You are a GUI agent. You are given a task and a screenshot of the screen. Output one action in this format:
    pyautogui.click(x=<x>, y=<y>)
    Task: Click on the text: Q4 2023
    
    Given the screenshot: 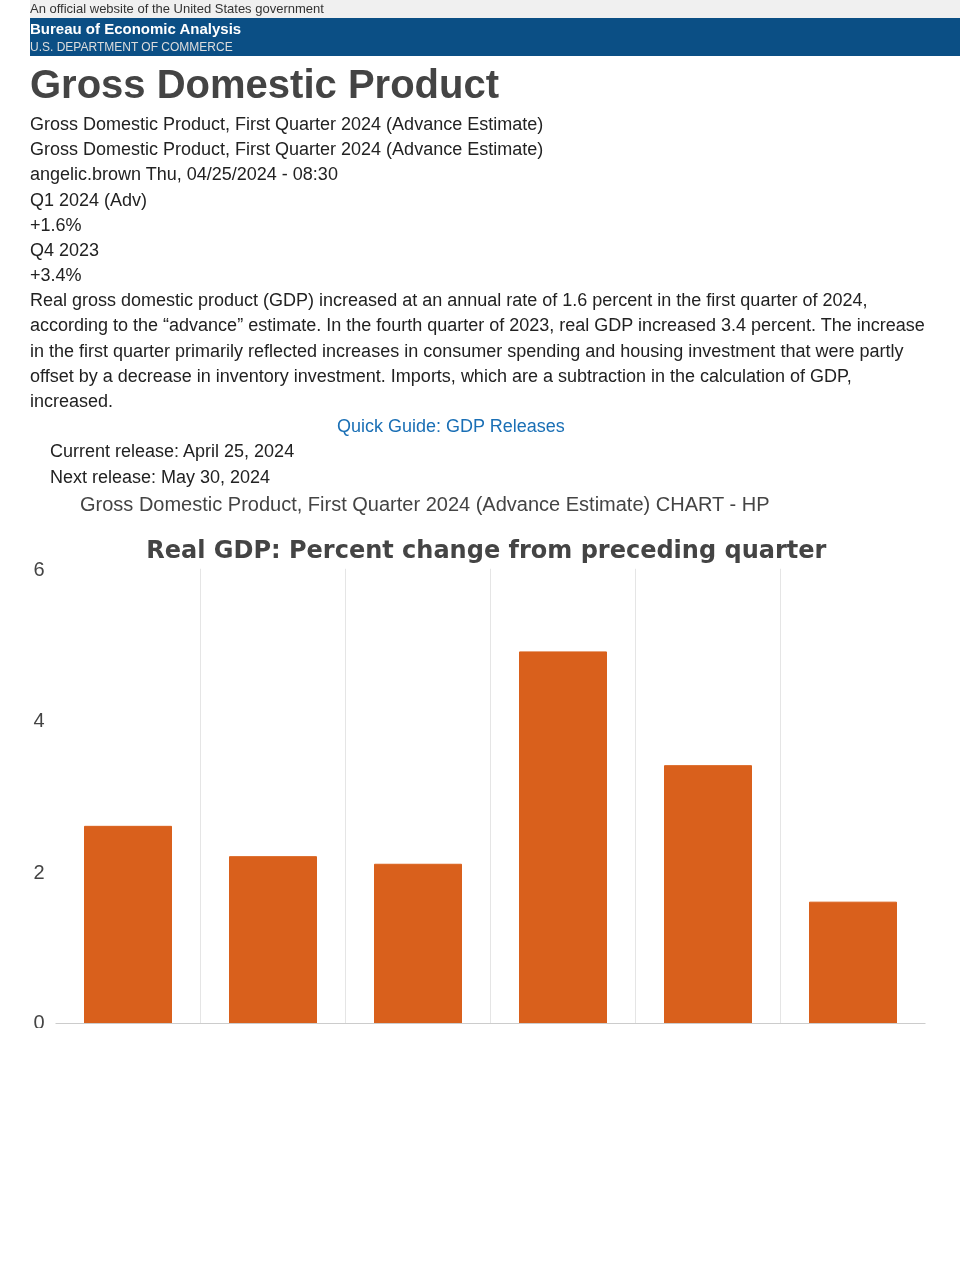 What is the action you would take?
    pyautogui.click(x=65, y=250)
    